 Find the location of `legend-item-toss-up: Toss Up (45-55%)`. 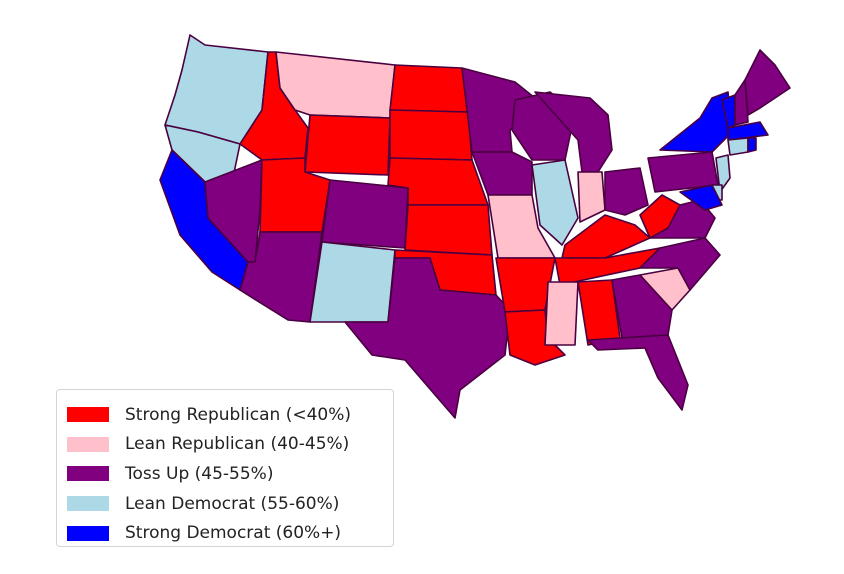

legend-item-toss-up: Toss Up (45-55%) is located at coordinates (230, 474).